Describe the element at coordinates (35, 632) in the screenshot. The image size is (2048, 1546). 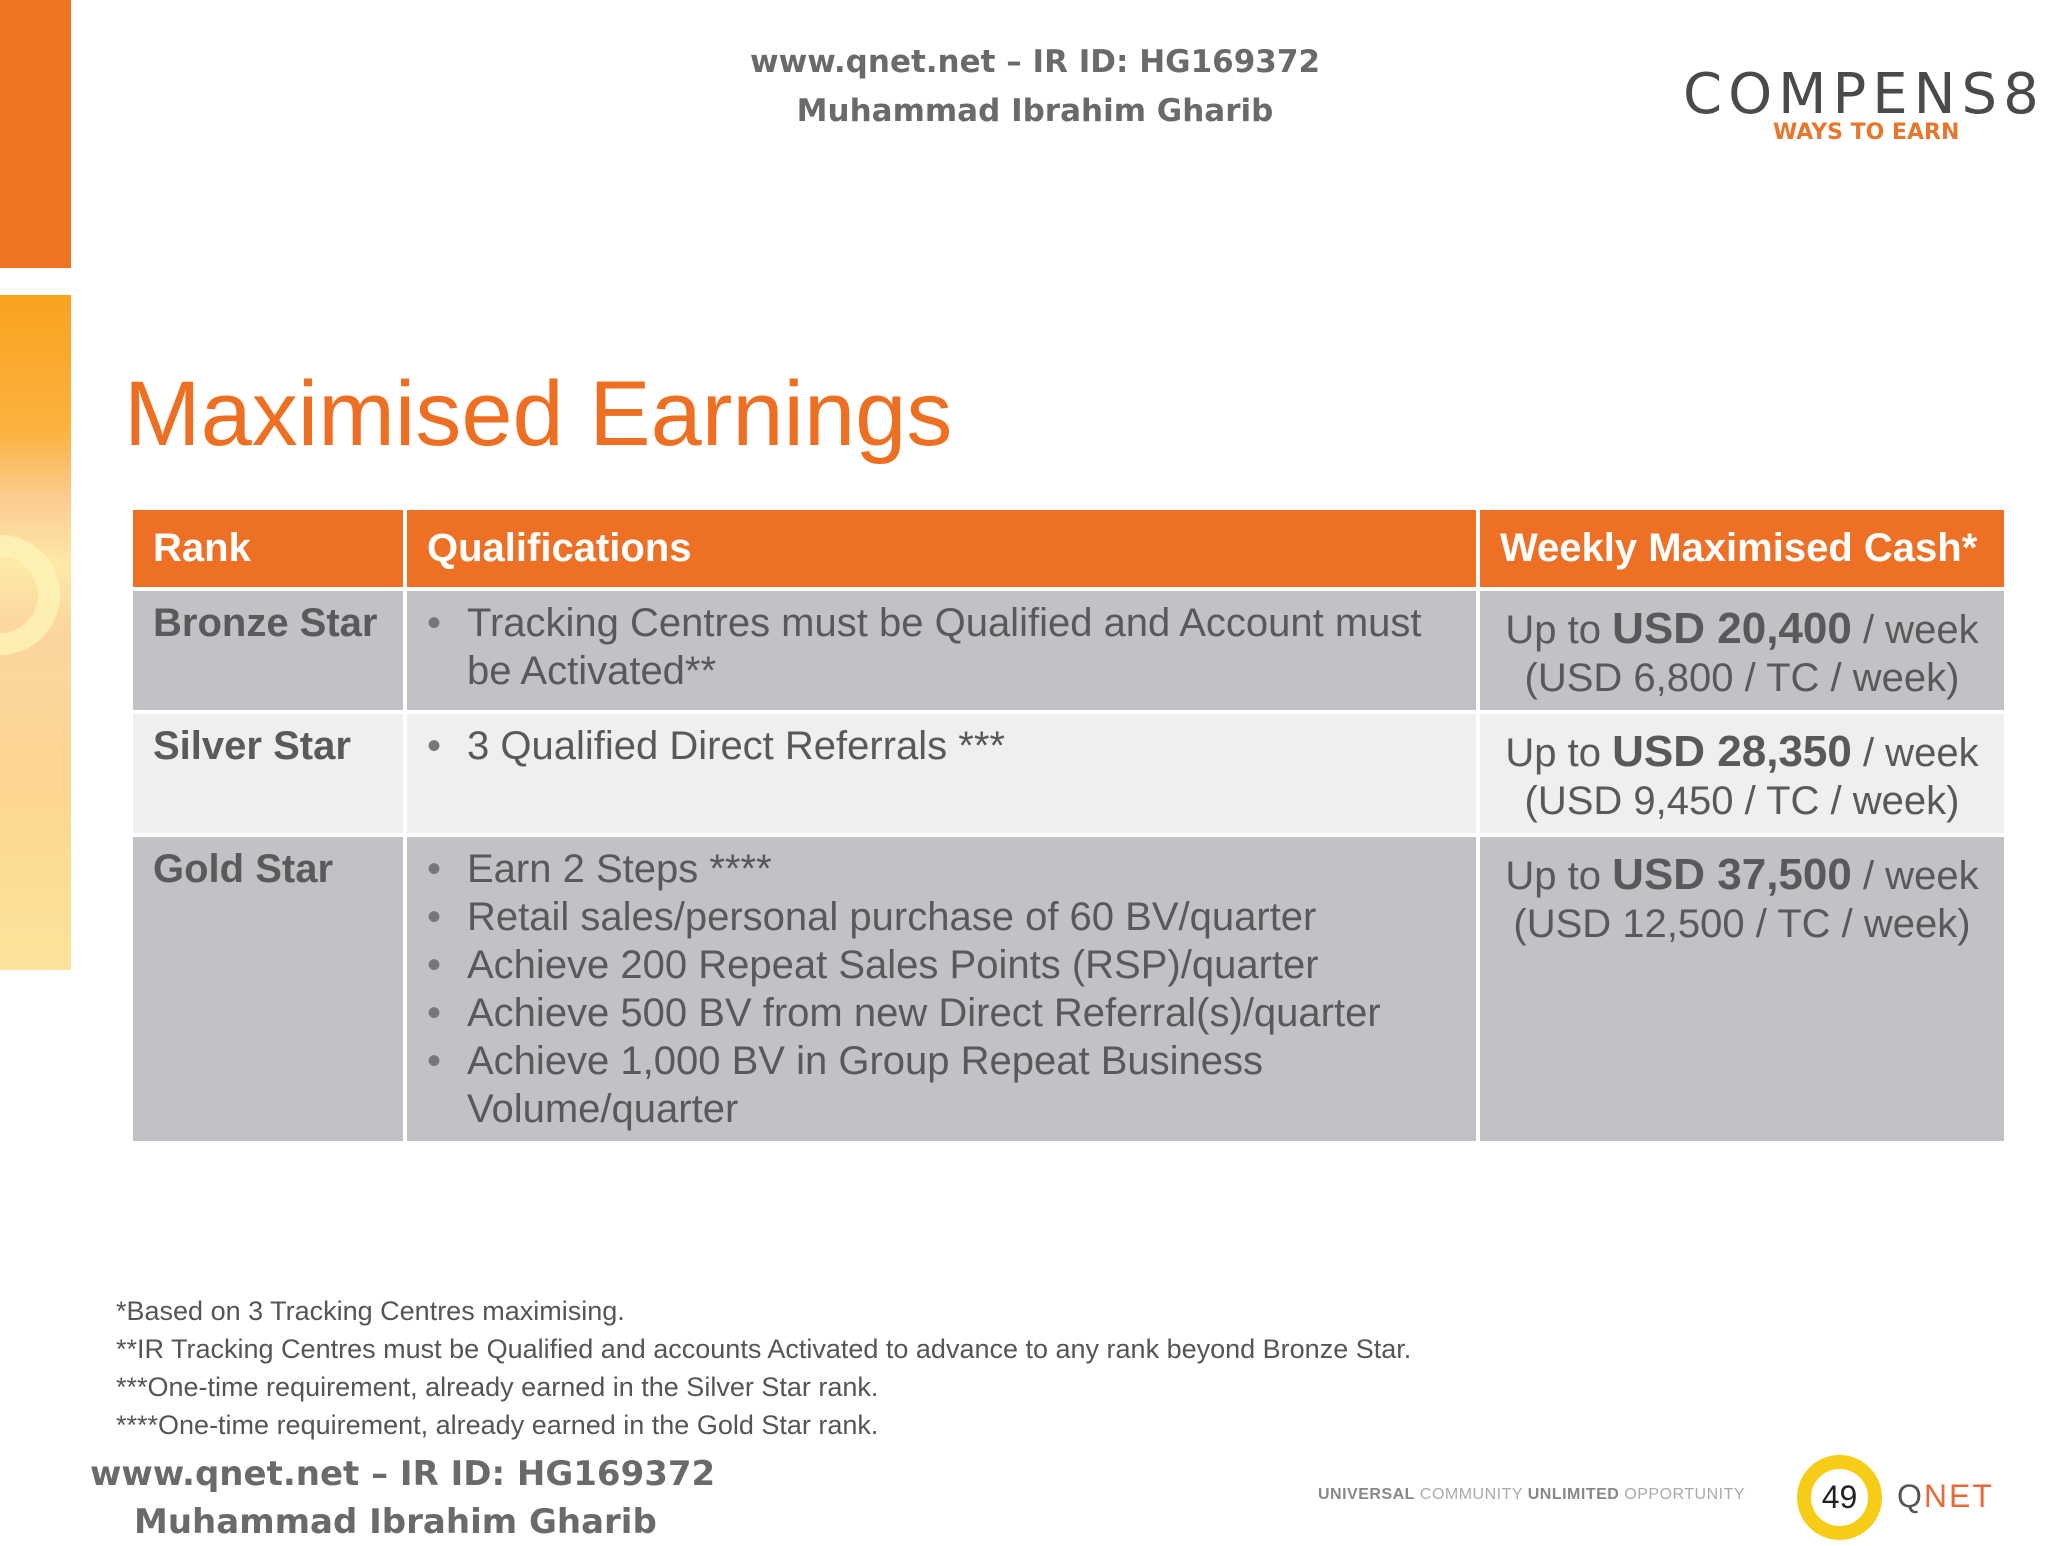
I see `left-decorative-art` at that location.